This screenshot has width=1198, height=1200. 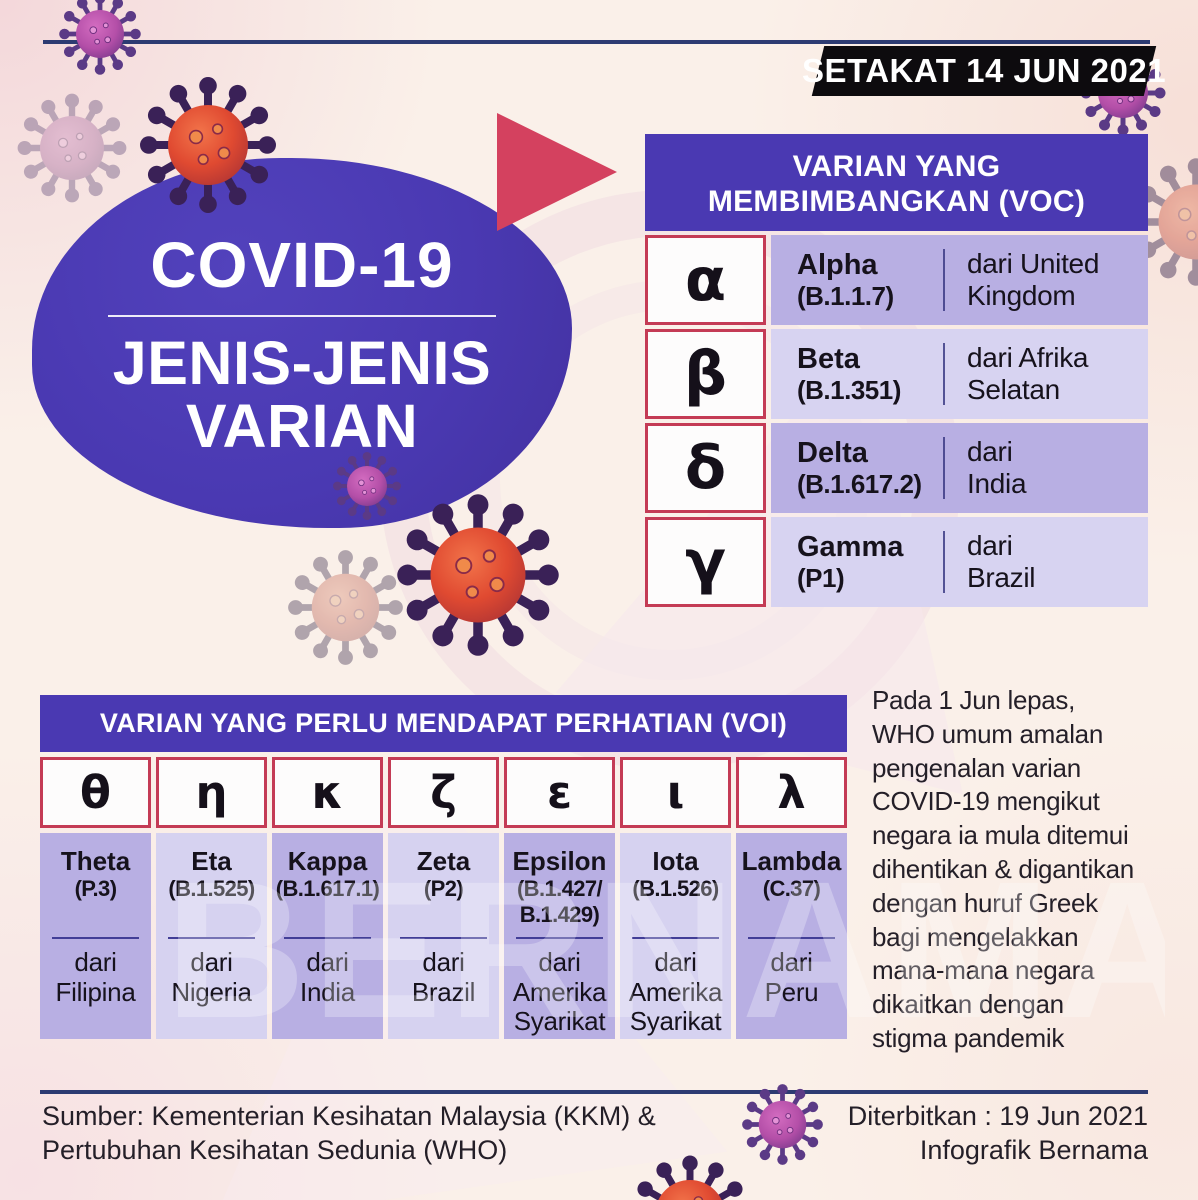 I want to click on variant-name: Theta, so click(x=95, y=861).